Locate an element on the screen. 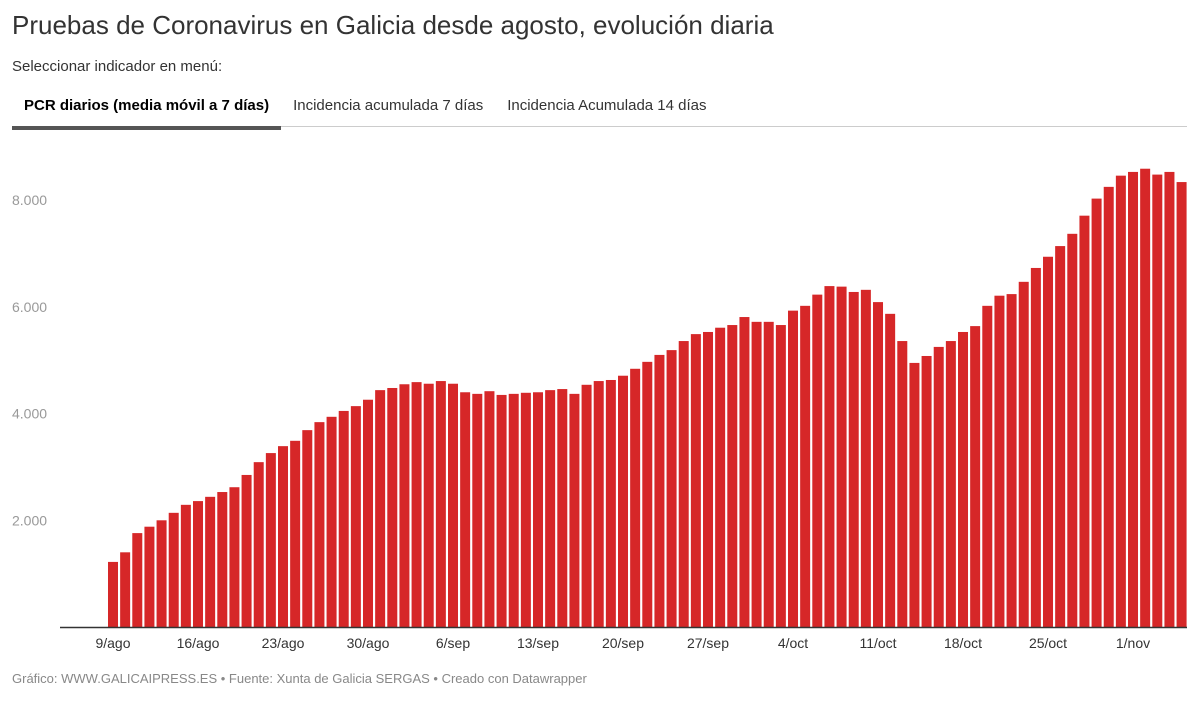  bar-12/ago is located at coordinates (149, 576).